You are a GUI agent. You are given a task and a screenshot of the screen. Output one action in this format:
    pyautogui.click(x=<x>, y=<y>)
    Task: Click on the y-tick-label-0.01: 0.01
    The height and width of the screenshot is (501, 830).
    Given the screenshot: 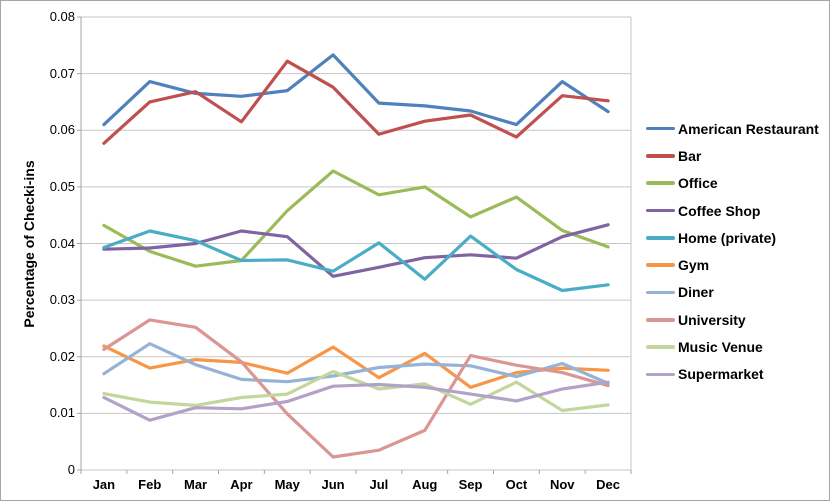 What is the action you would take?
    pyautogui.click(x=62, y=413)
    